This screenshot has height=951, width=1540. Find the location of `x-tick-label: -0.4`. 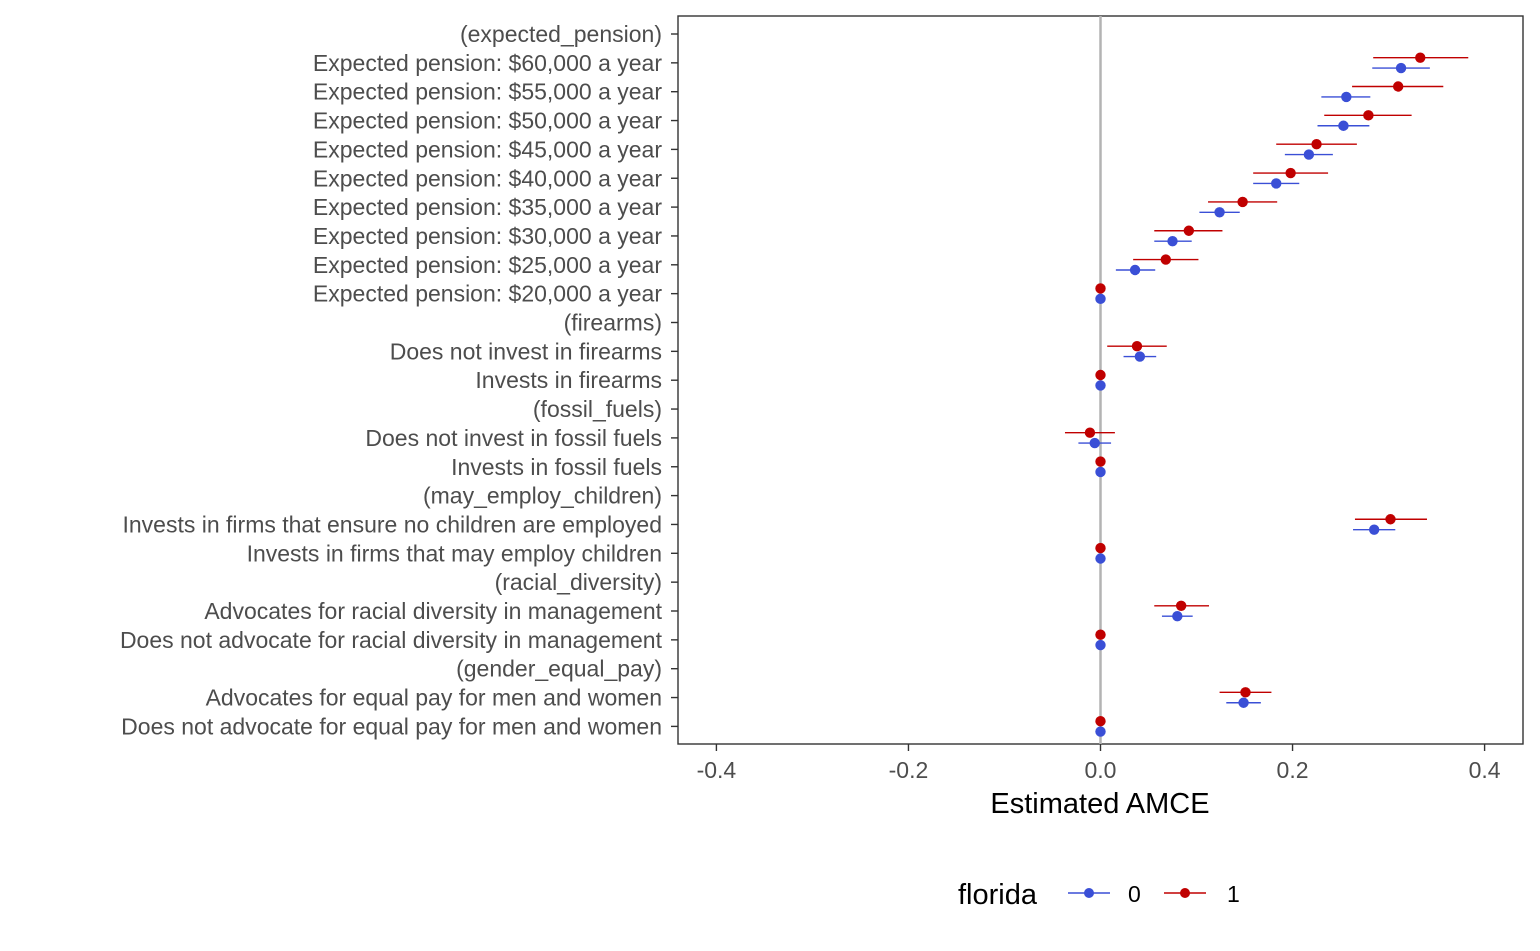

x-tick-label: -0.4 is located at coordinates (717, 770).